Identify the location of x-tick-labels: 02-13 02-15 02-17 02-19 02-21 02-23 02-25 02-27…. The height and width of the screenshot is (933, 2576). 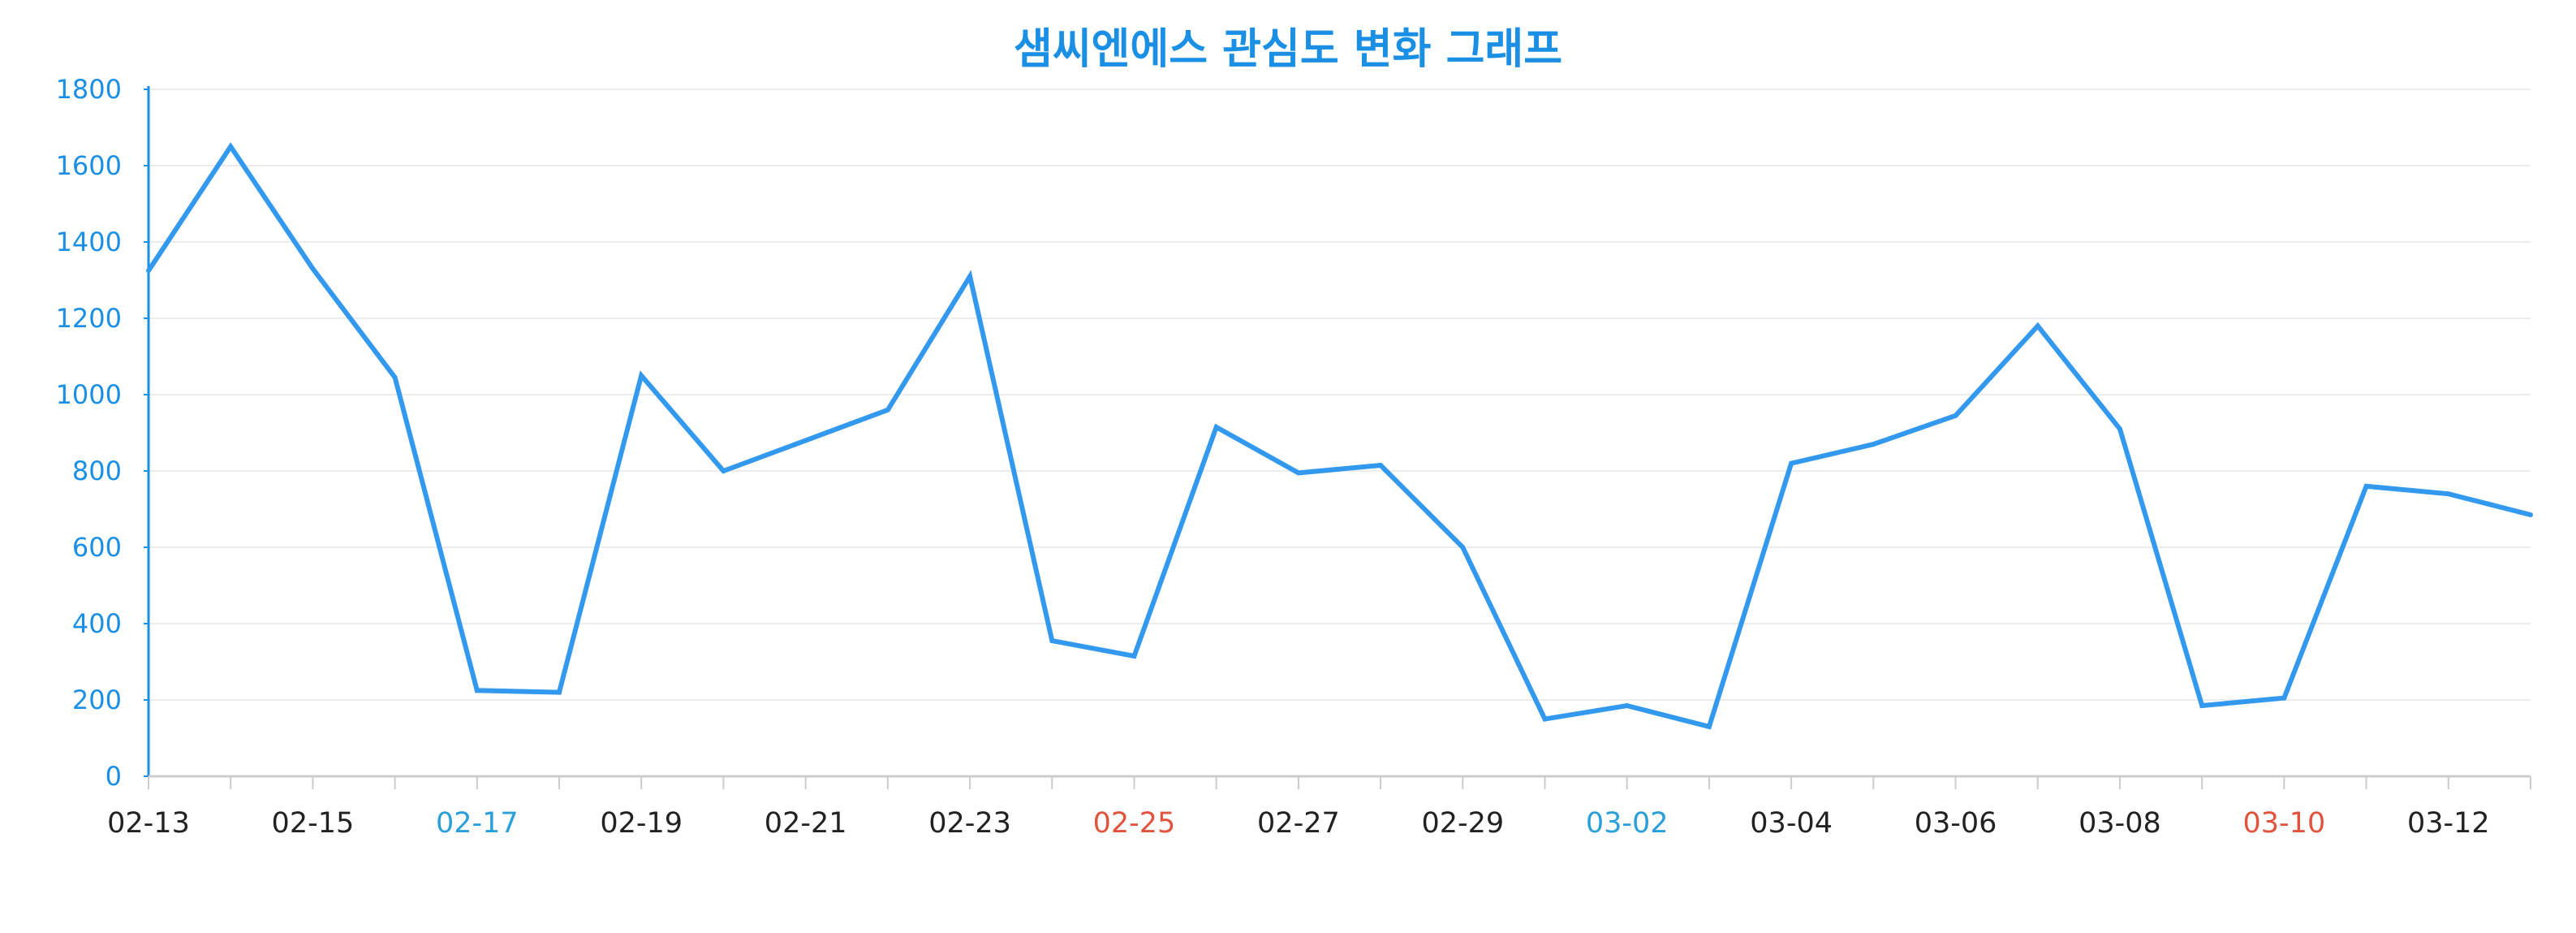
(1298, 823).